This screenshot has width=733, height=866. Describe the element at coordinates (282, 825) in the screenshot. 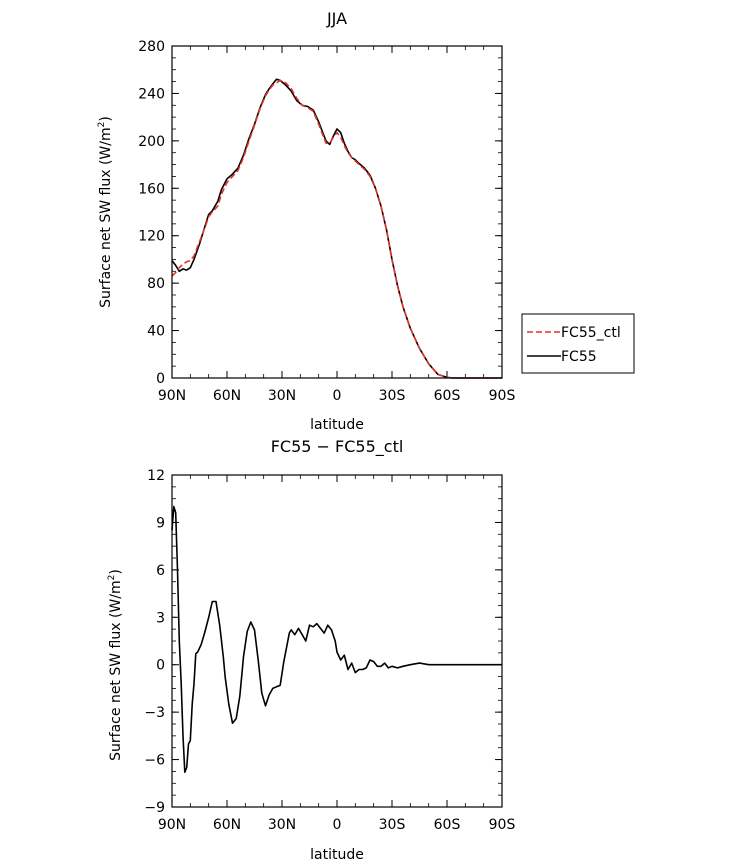

I see `bottom-xtick-label: 30N` at that location.